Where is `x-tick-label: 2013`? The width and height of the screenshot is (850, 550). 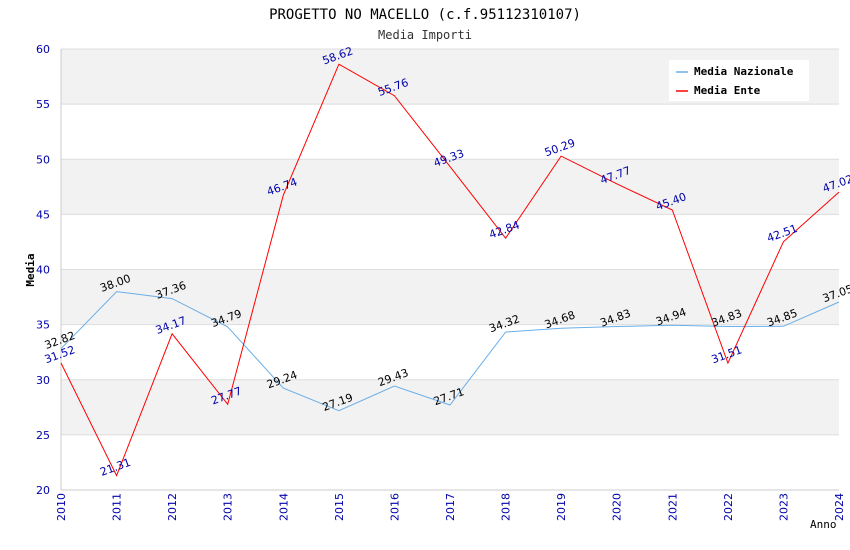 x-tick-label: 2013 is located at coordinates (228, 507).